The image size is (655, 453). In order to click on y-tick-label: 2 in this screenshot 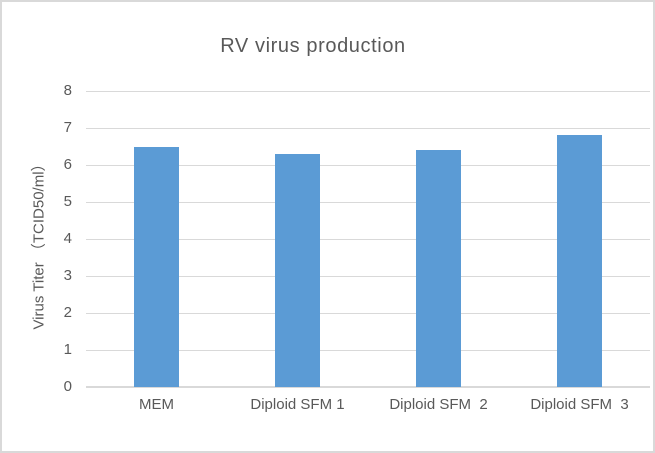, I will do `click(67, 312)`.